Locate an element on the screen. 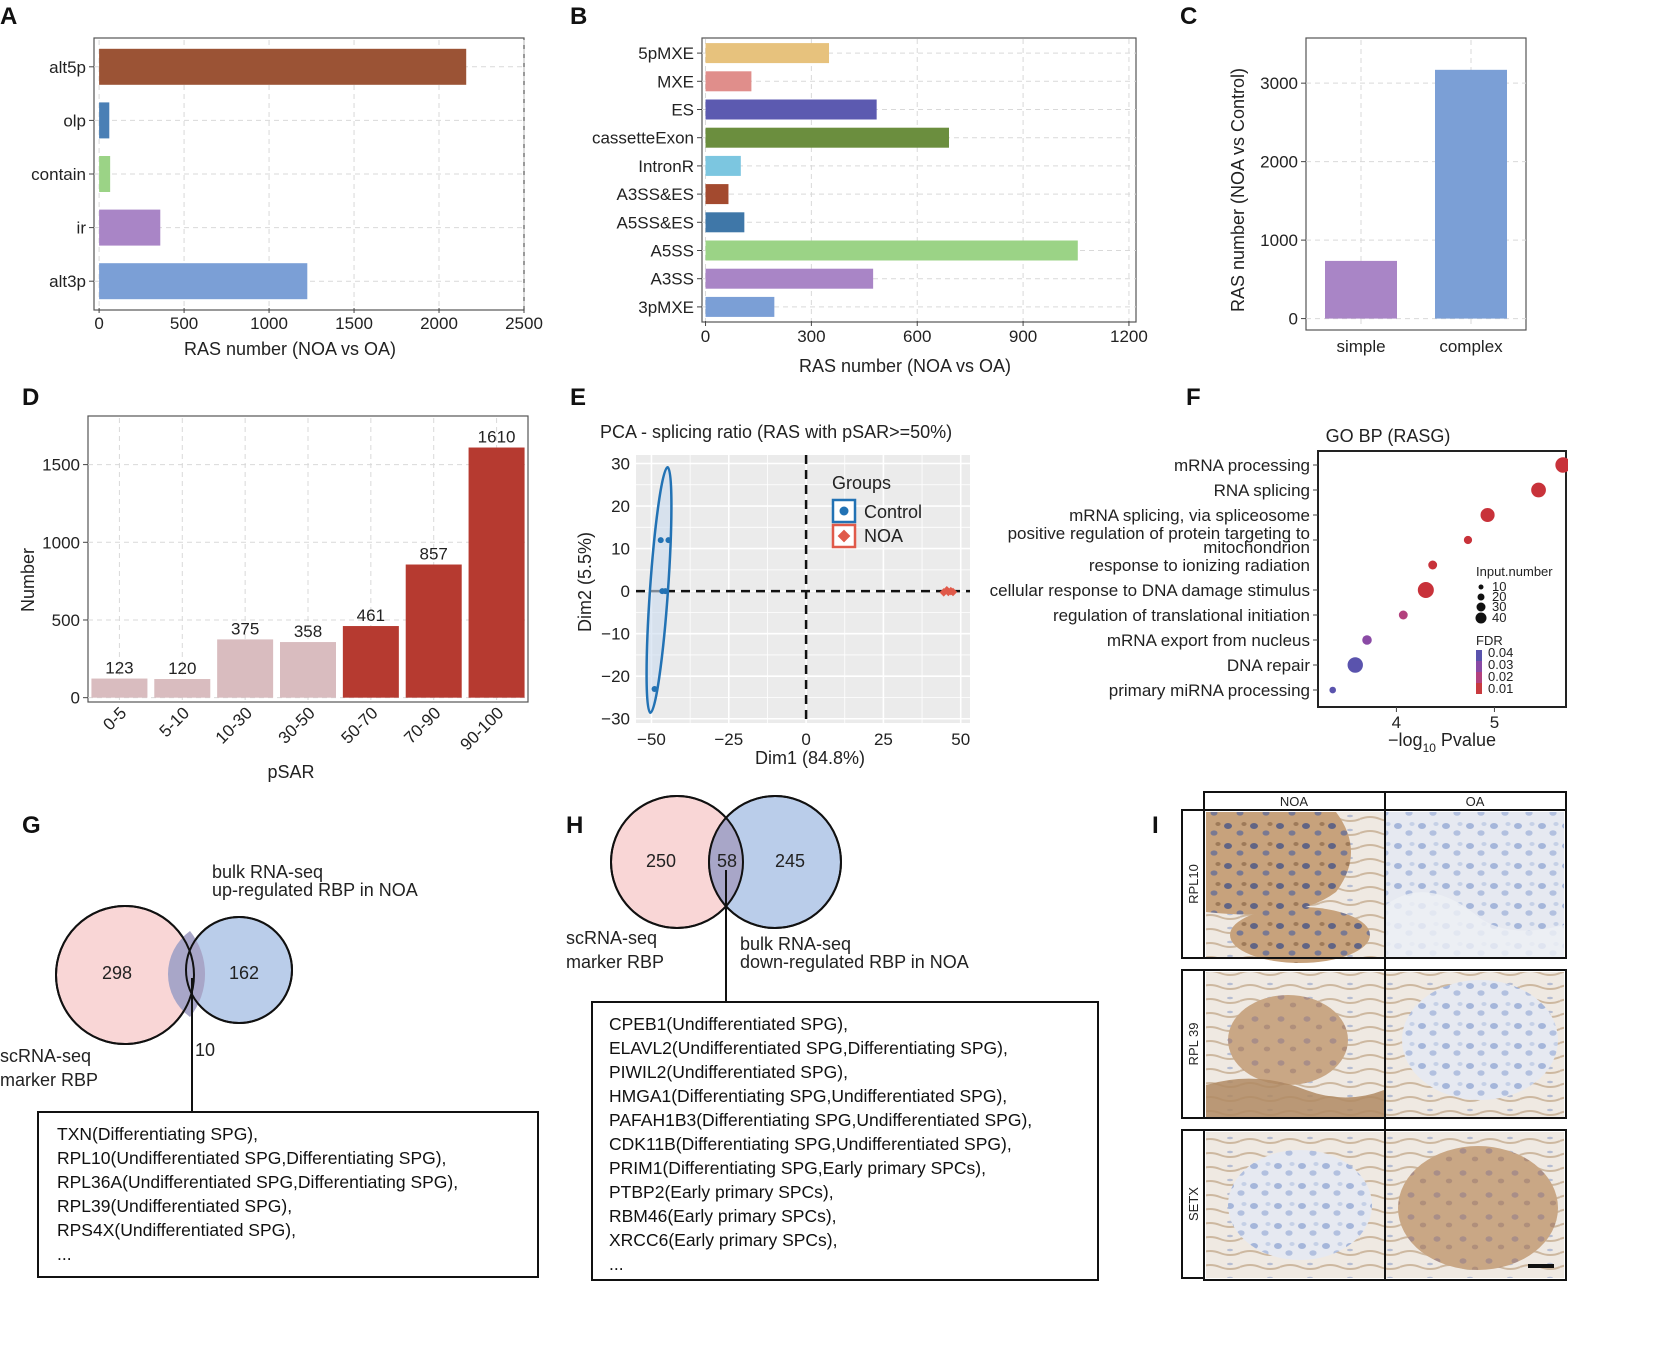  panel-f-term-mrna-export-from-nucleus: mRNA export from nucleus is located at coordinates (1208, 640).